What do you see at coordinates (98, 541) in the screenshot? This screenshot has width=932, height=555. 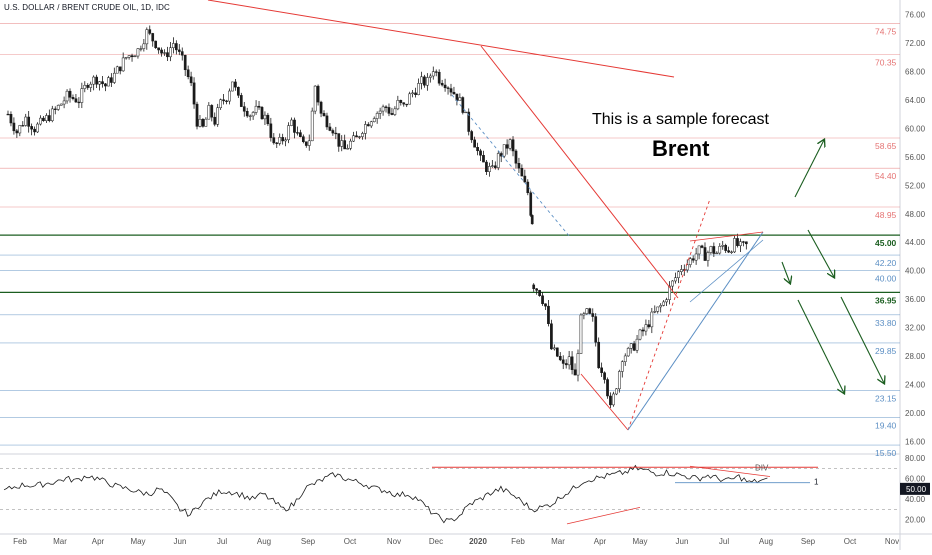 I see `x-tick-label: Apr` at bounding box center [98, 541].